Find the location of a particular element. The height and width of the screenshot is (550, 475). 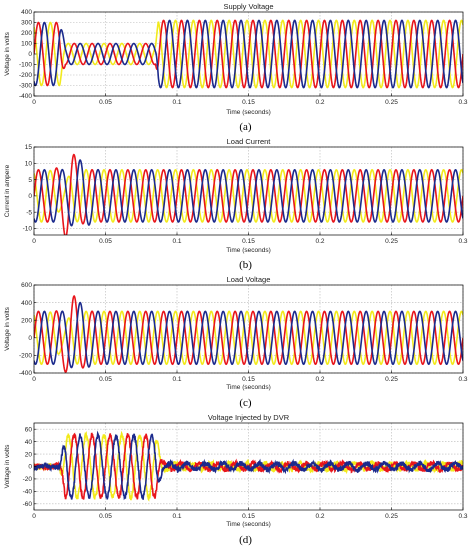

chart-title: Supply Voltage is located at coordinates (248, 6).